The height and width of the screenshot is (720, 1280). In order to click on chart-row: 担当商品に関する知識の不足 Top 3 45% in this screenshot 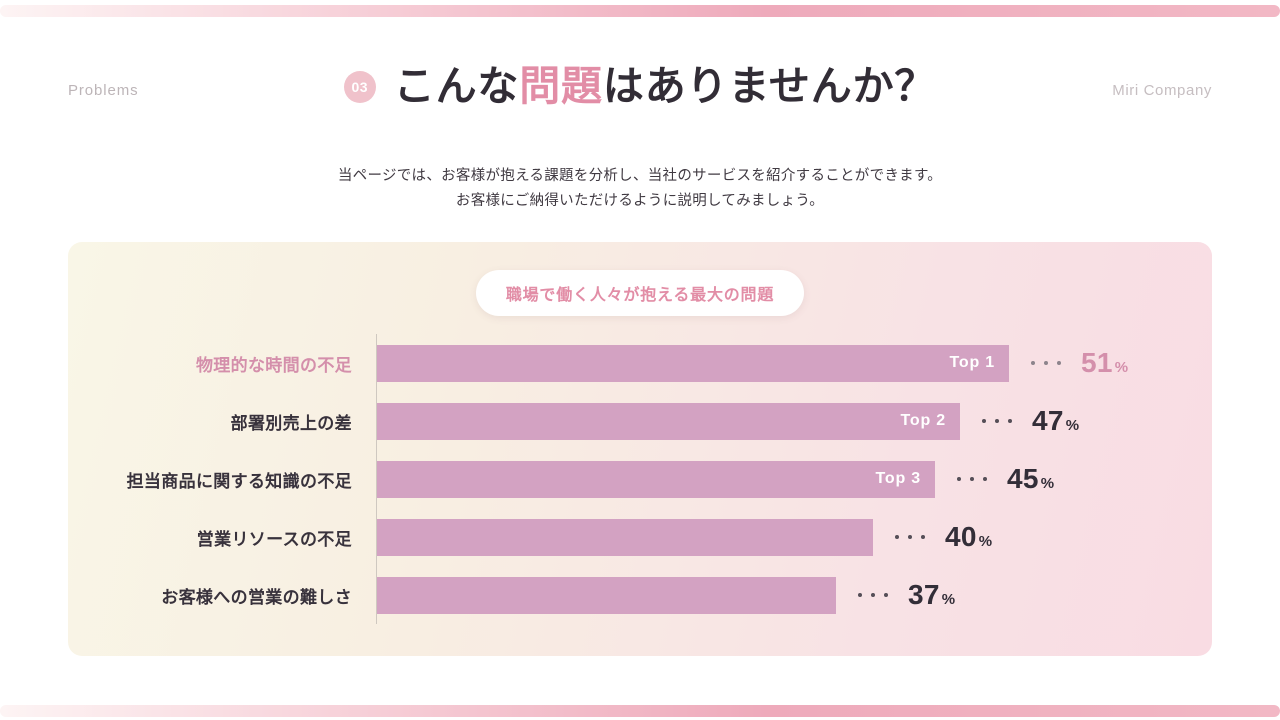, I will do `click(640, 479)`.